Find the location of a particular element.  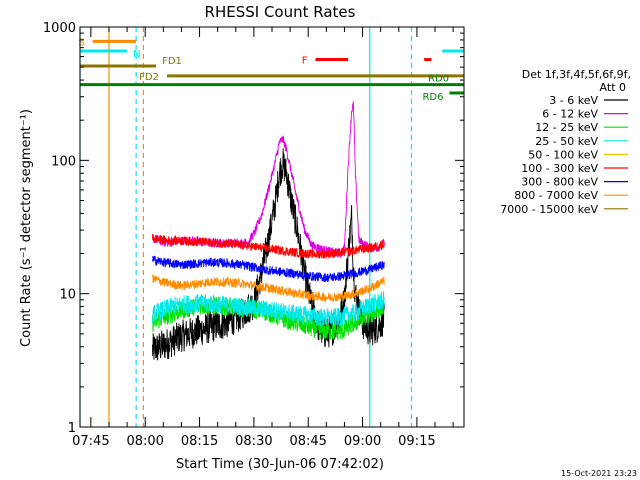

y-tick-label: 10 is located at coordinates (67, 295).